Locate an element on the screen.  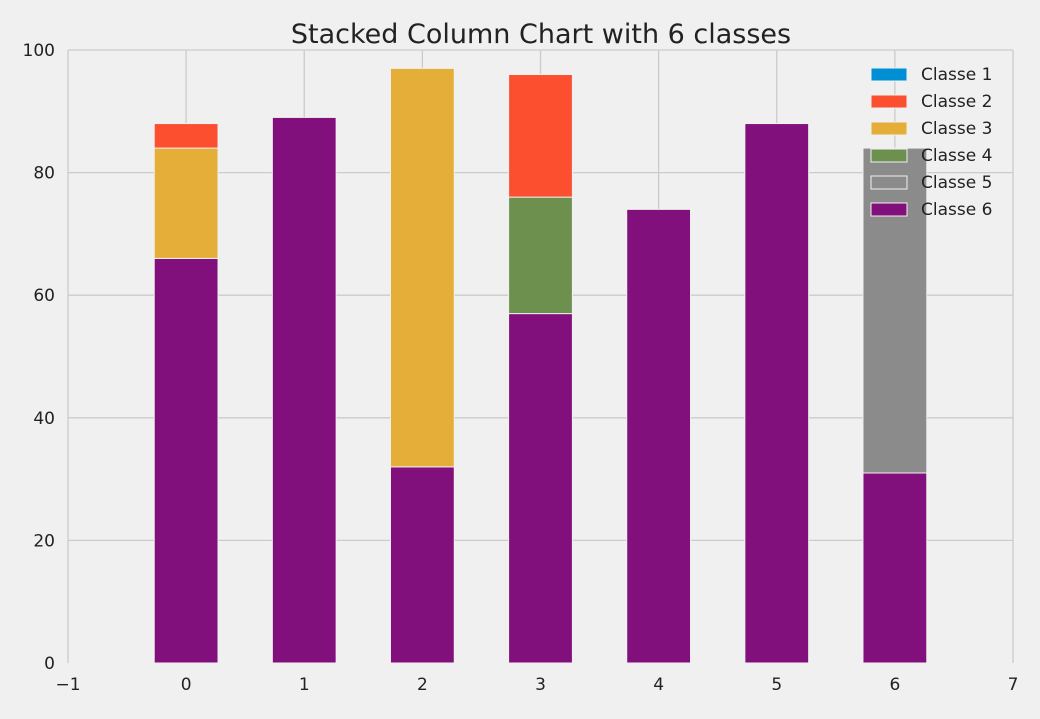
legend-label: Classe 1 is located at coordinates (956, 75).